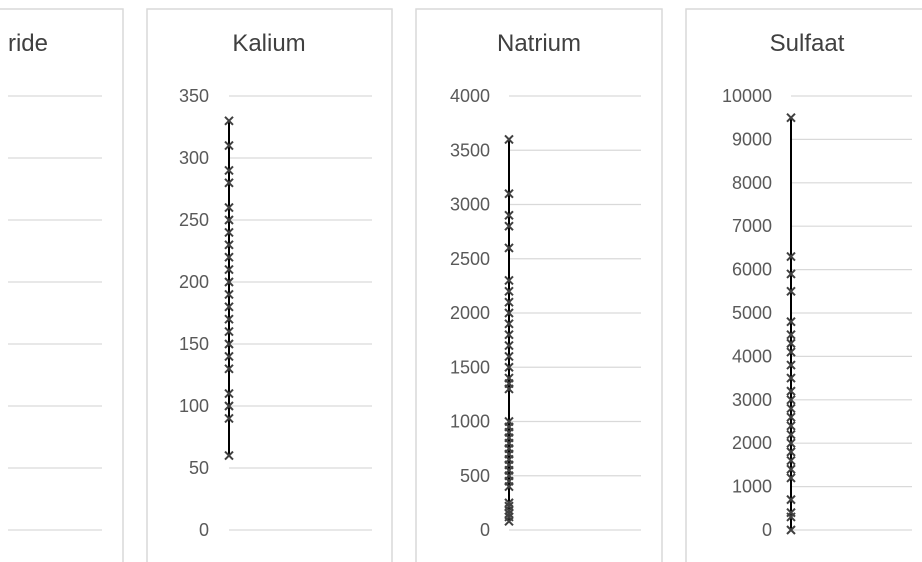 The height and width of the screenshot is (562, 922). Describe the element at coordinates (199, 468) in the screenshot. I see `y-tick-label: 50` at that location.